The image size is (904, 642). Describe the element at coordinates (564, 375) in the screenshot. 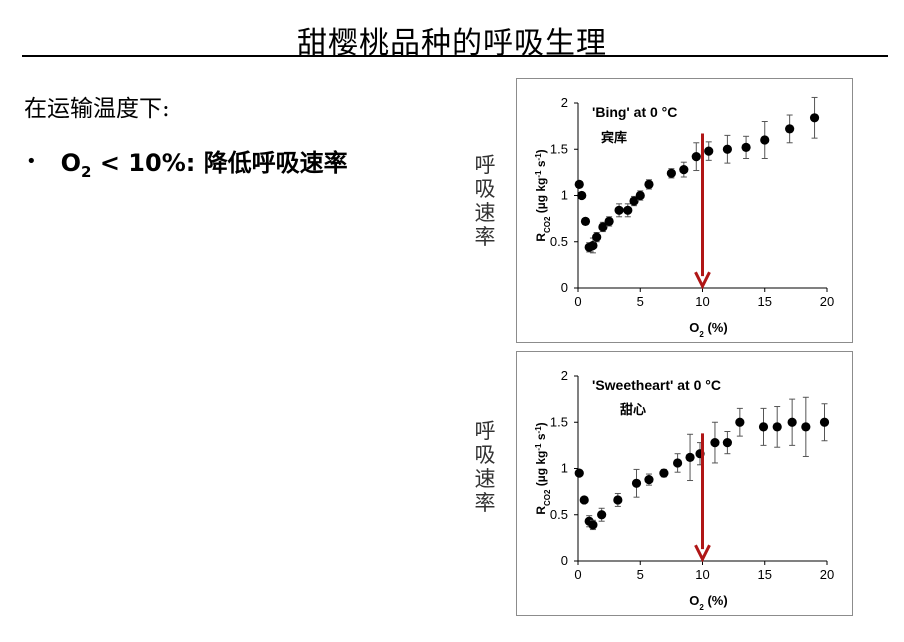

I see `y-tick-label: 2` at that location.